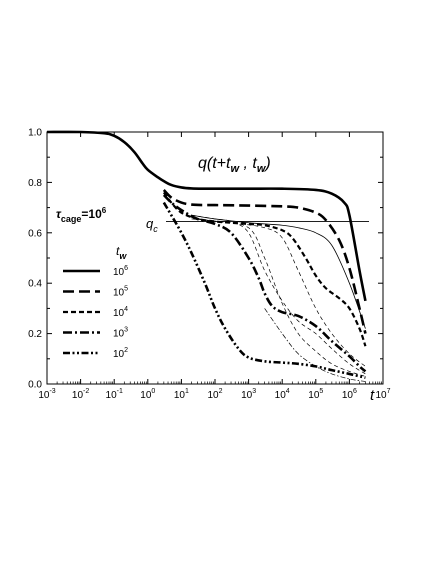  Describe the element at coordinates (35, 233) in the screenshot. I see `y-tick-label: 0.6` at that location.